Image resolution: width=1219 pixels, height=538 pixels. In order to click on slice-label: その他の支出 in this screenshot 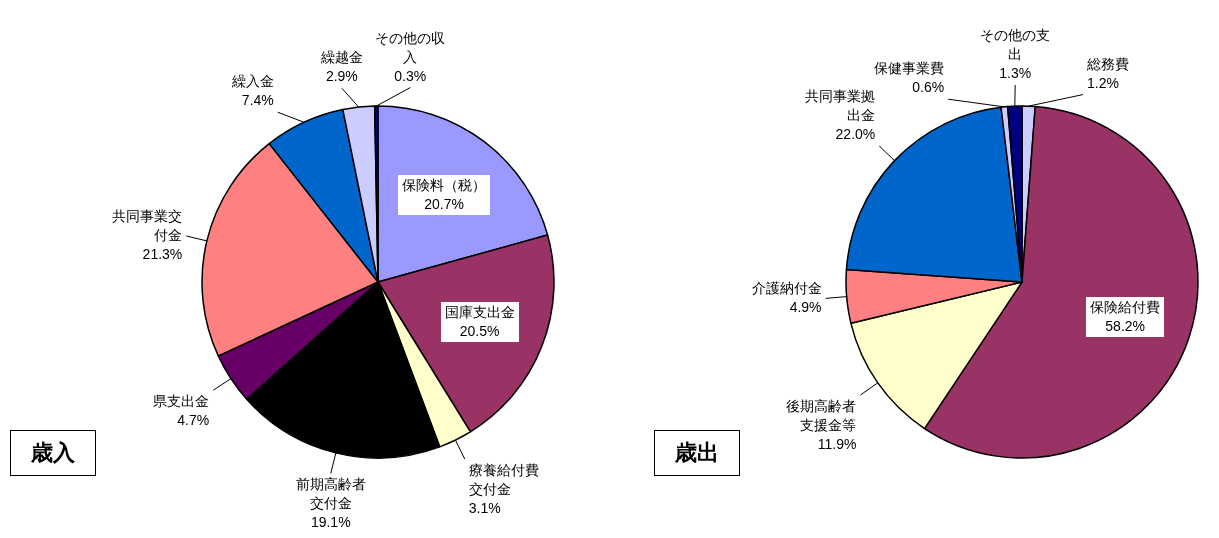, I will do `click(1015, 45)`.